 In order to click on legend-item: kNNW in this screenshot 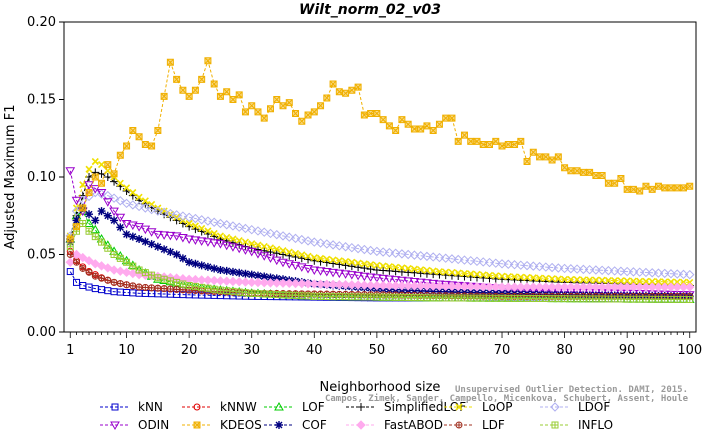, I will do `click(219, 407)`.